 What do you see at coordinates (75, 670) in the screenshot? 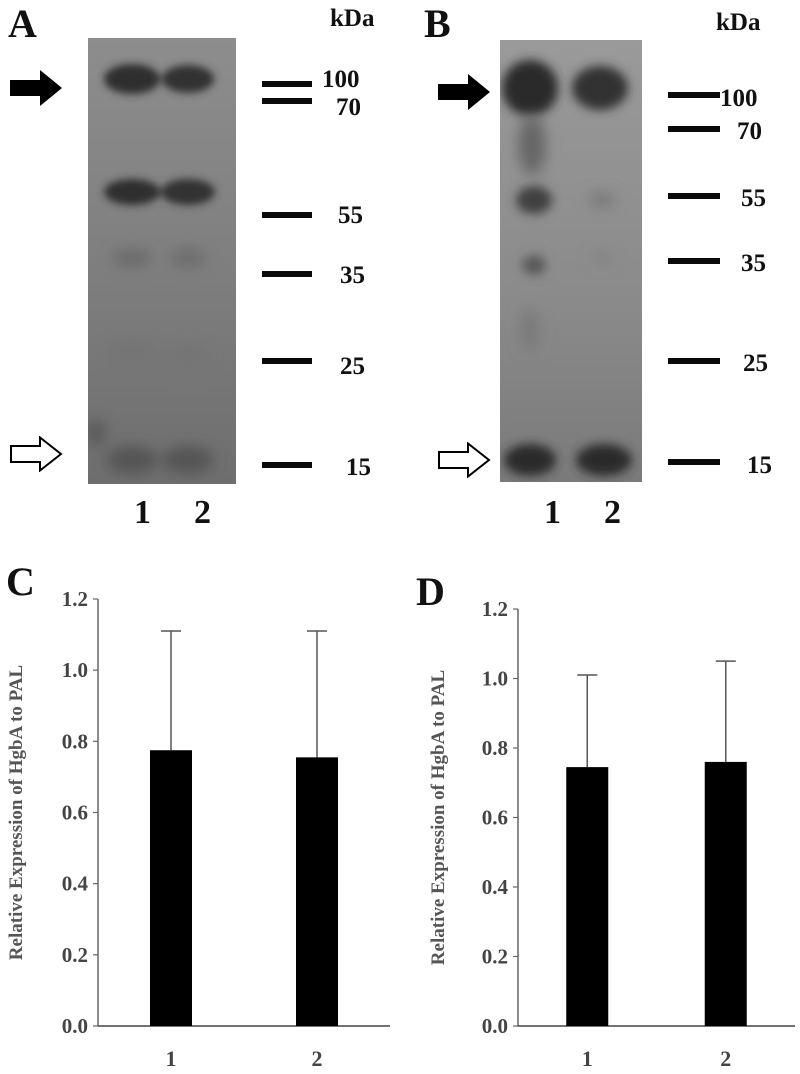
I see `chart-c-y-tick-label: 1.0` at bounding box center [75, 670].